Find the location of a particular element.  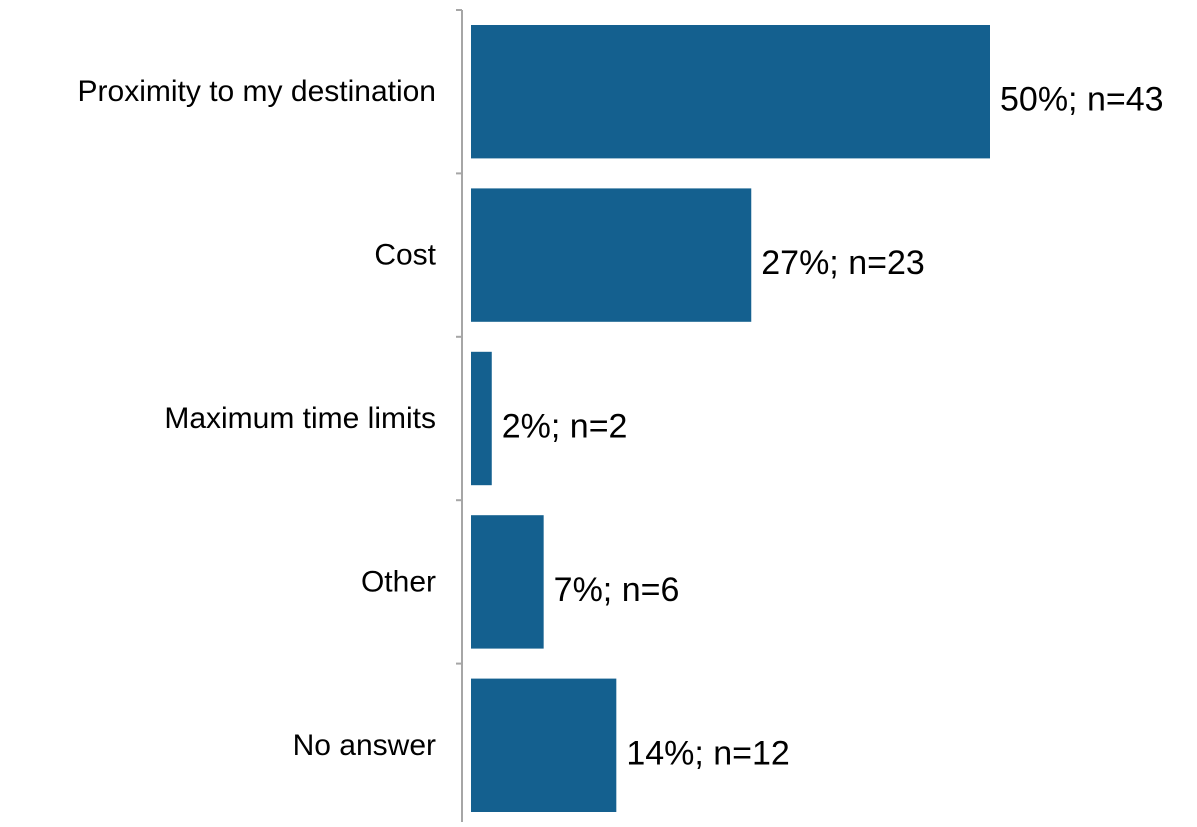

data-label: 27%; n=23 is located at coordinates (843, 263).